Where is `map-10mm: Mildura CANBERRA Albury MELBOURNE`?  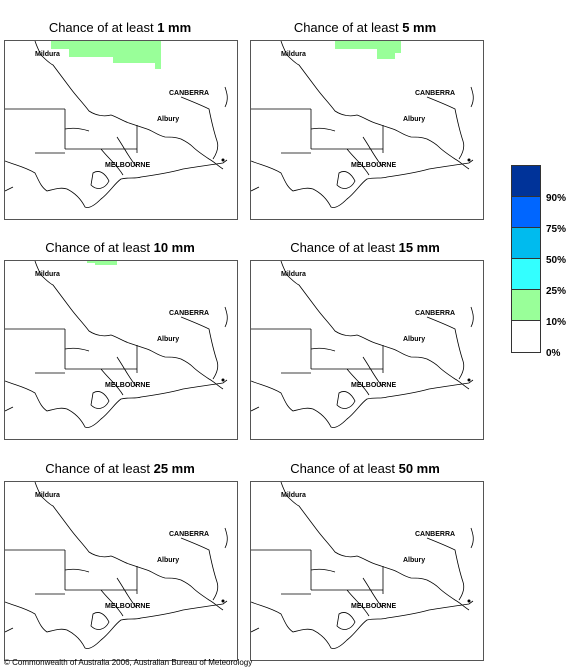
map-10mm: Mildura CANBERRA Albury MELBOURNE is located at coordinates (121, 350).